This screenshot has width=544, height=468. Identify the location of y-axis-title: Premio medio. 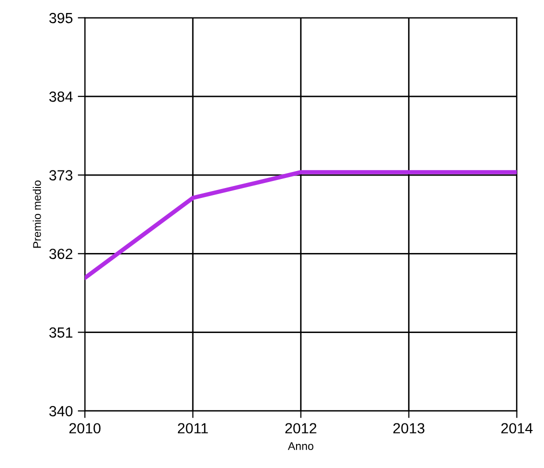
(36, 214).